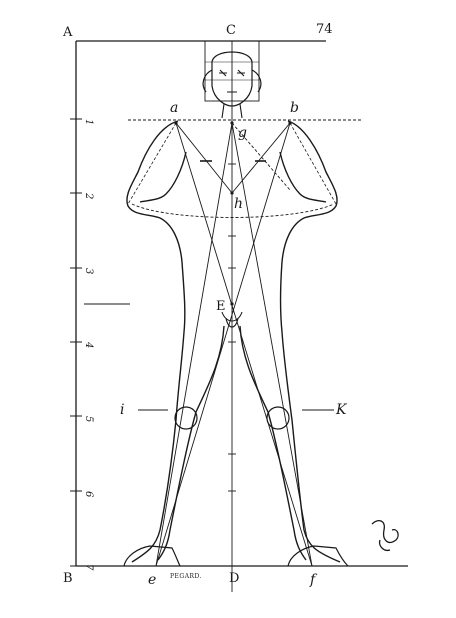 The width and height of the screenshot is (456, 618). I want to click on right-knee-circle, so click(278, 418).